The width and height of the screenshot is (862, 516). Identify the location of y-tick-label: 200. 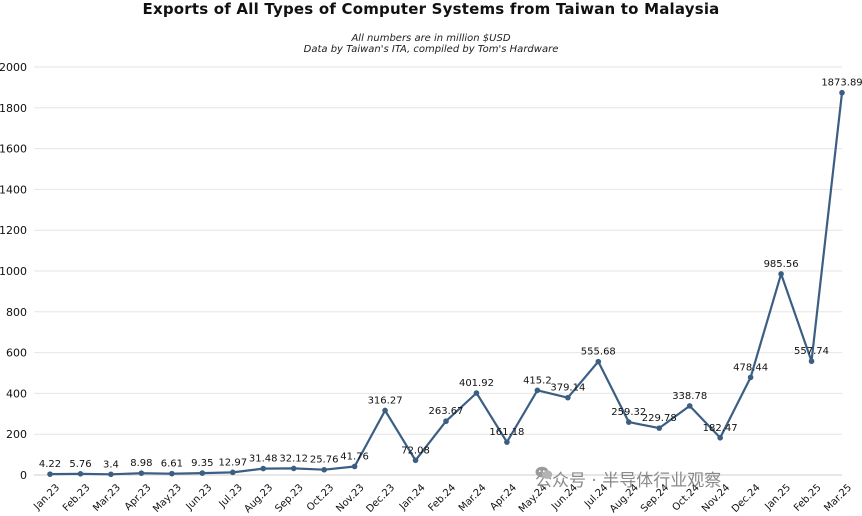
(16, 434).